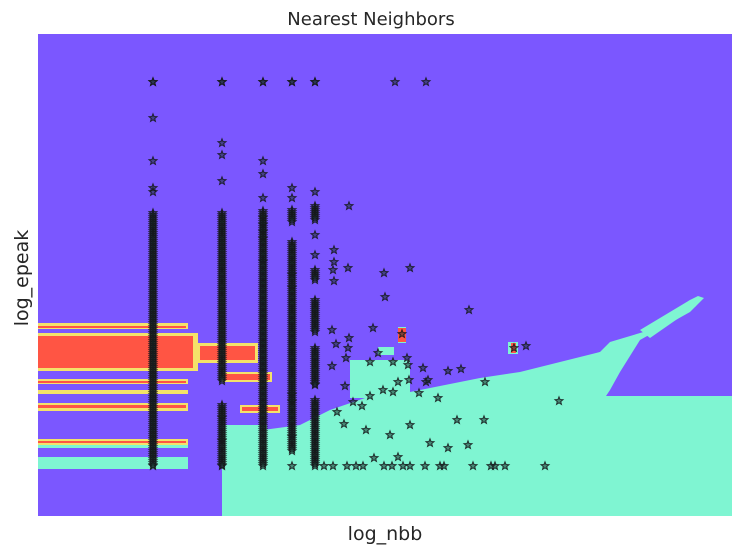 Image resolution: width=743 pixels, height=553 pixels. I want to click on decision-region-bands, so click(277, 384).